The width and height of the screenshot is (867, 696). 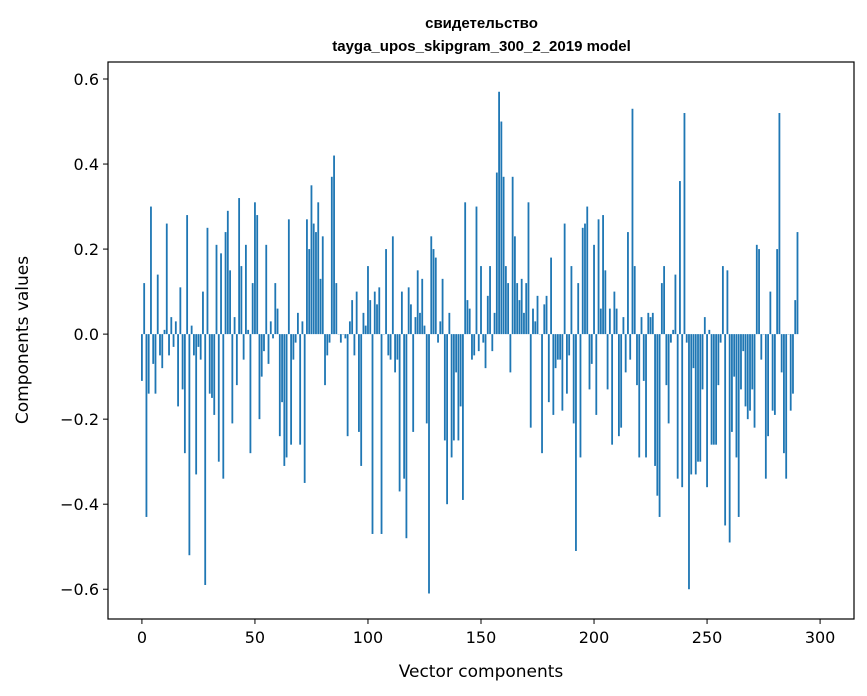 What do you see at coordinates (481, 637) in the screenshot?
I see `x-tick-label: 150` at bounding box center [481, 637].